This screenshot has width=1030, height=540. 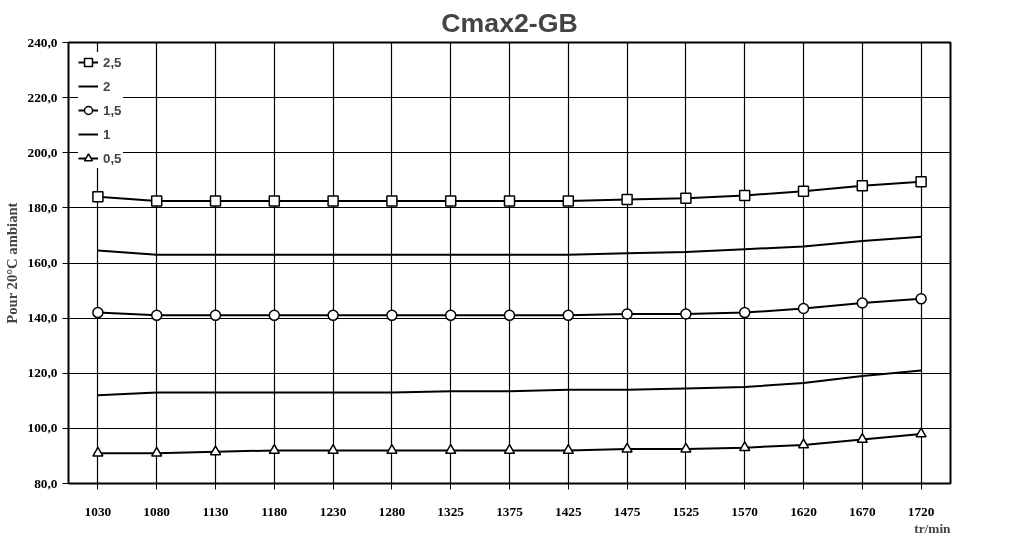 What do you see at coordinates (42, 428) in the screenshot?
I see `y-tick-label: 100,0` at bounding box center [42, 428].